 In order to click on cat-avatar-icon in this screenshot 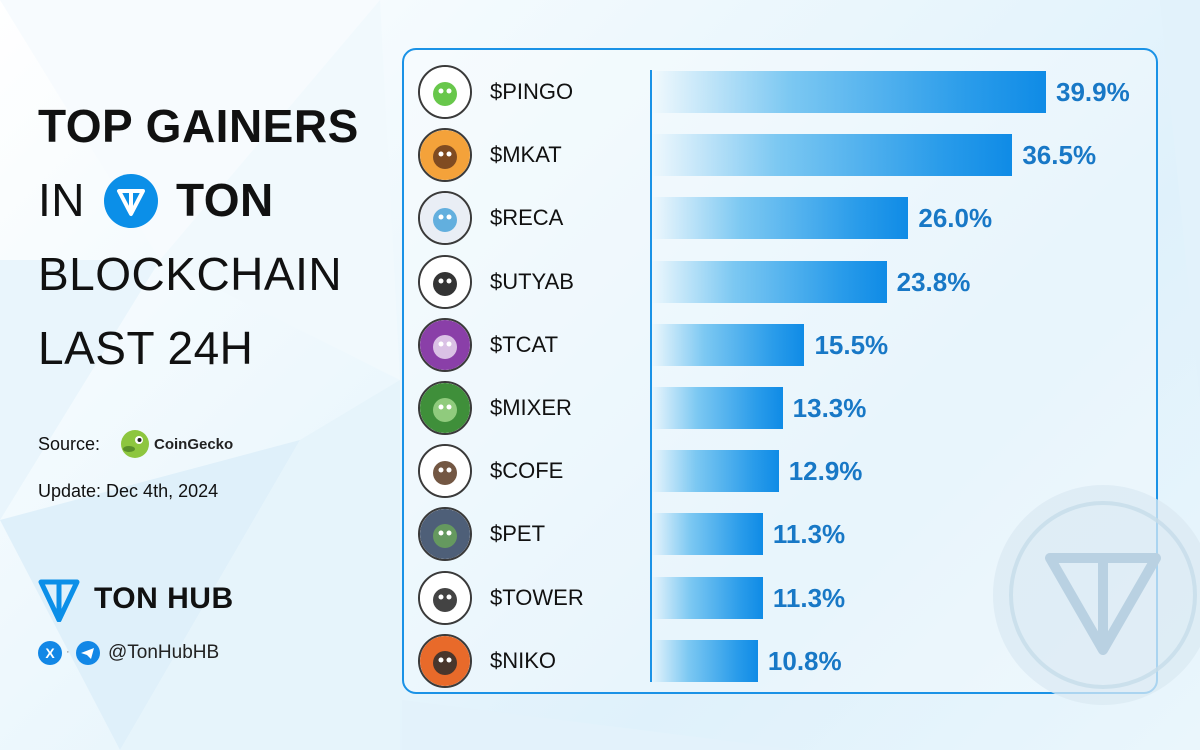, I will do `click(445, 218)`.